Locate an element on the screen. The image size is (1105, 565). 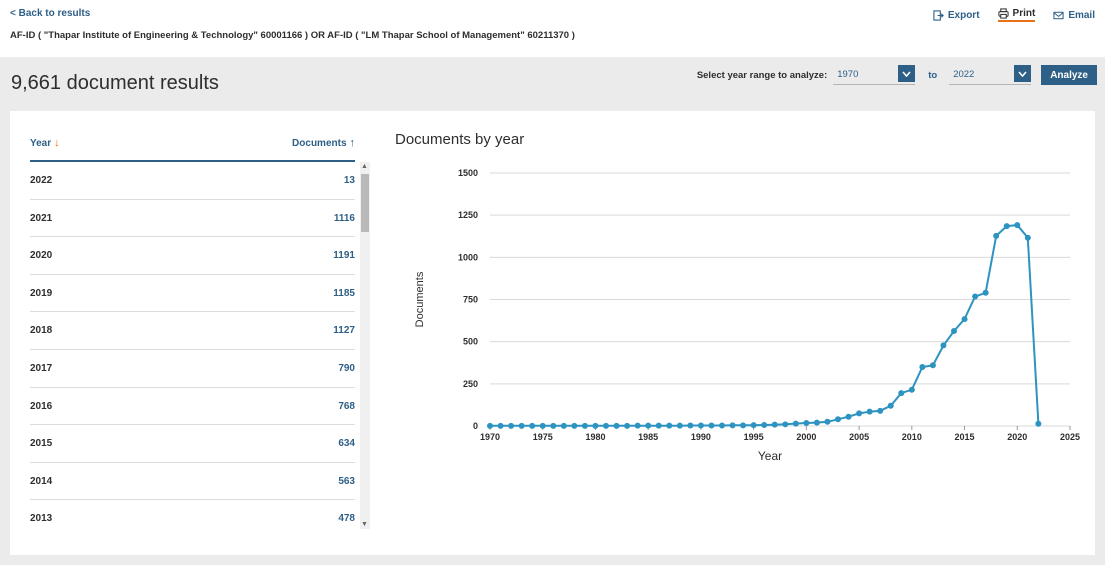
table-row: 2019 1185 is located at coordinates (192, 294).